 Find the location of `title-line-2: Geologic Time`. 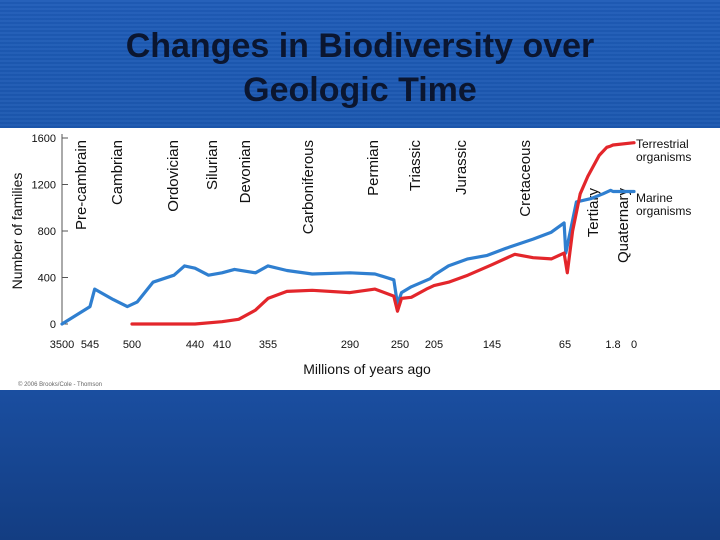

title-line-2: Geologic Time is located at coordinates (360, 90).